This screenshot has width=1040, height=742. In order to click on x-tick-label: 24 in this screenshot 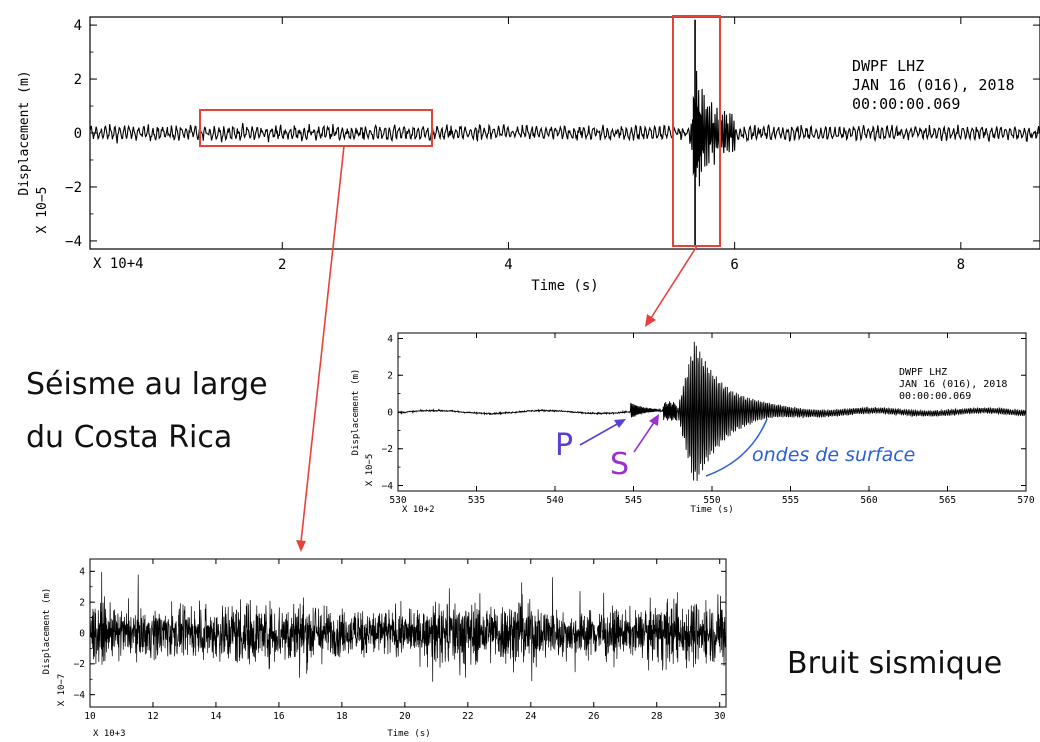, I will do `click(531, 716)`.